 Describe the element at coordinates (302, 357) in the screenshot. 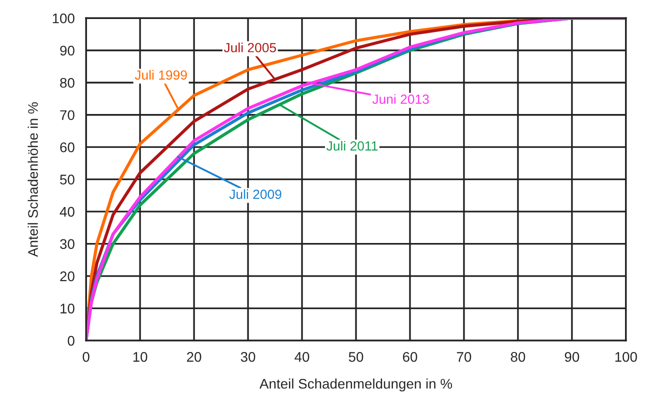

I see `x-tick-label: 40` at that location.